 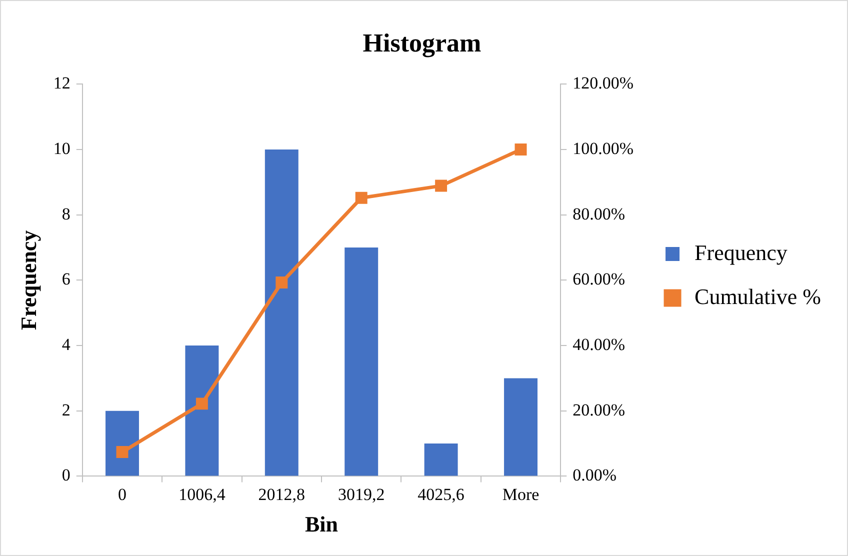 I want to click on y-tick-label: 12, so click(x=61, y=83).